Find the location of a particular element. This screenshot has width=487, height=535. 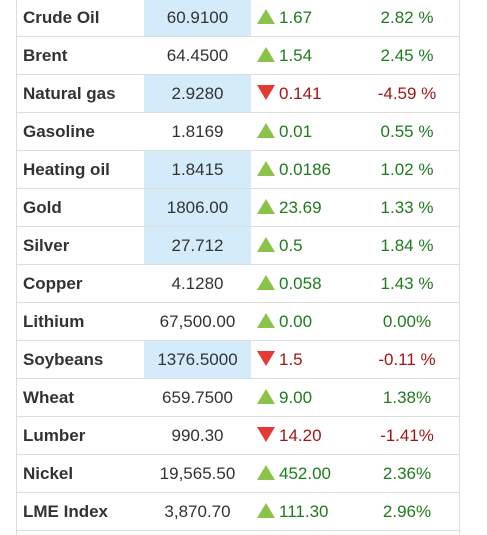

commodity-price: 4.1280 is located at coordinates (197, 283).